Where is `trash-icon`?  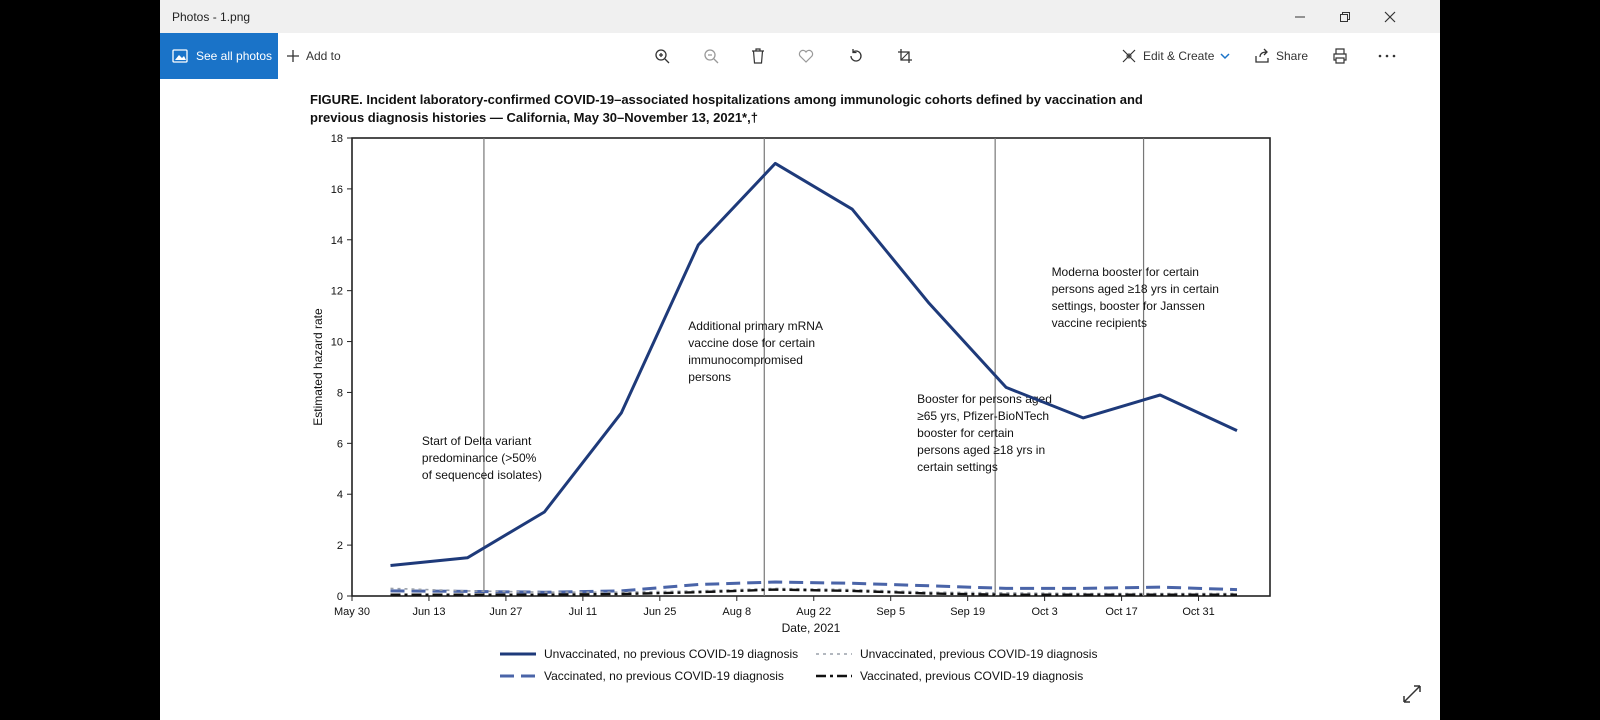
trash-icon is located at coordinates (758, 56).